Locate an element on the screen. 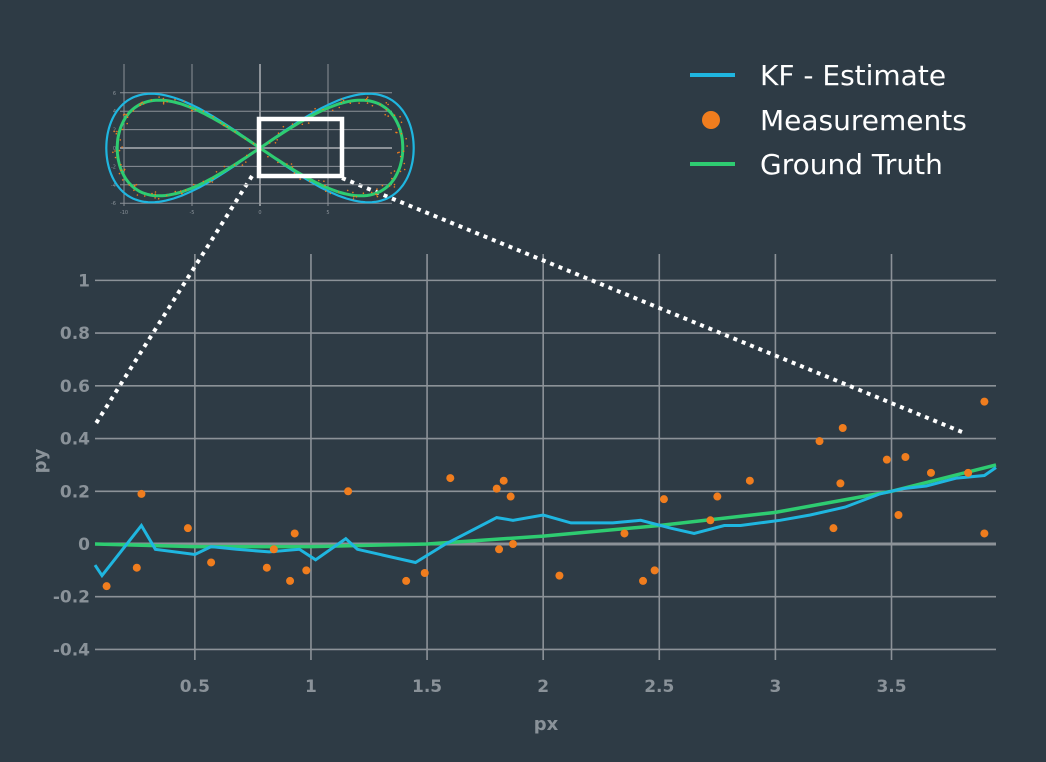 The height and width of the screenshot is (762, 1046). x-tick-label: 0.5 is located at coordinates (195, 687).